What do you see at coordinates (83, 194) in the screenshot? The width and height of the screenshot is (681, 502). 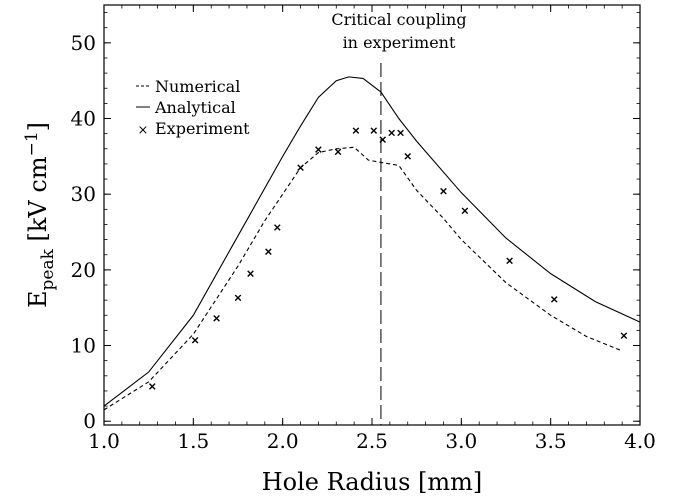 I see `y-tick-label: 30` at bounding box center [83, 194].